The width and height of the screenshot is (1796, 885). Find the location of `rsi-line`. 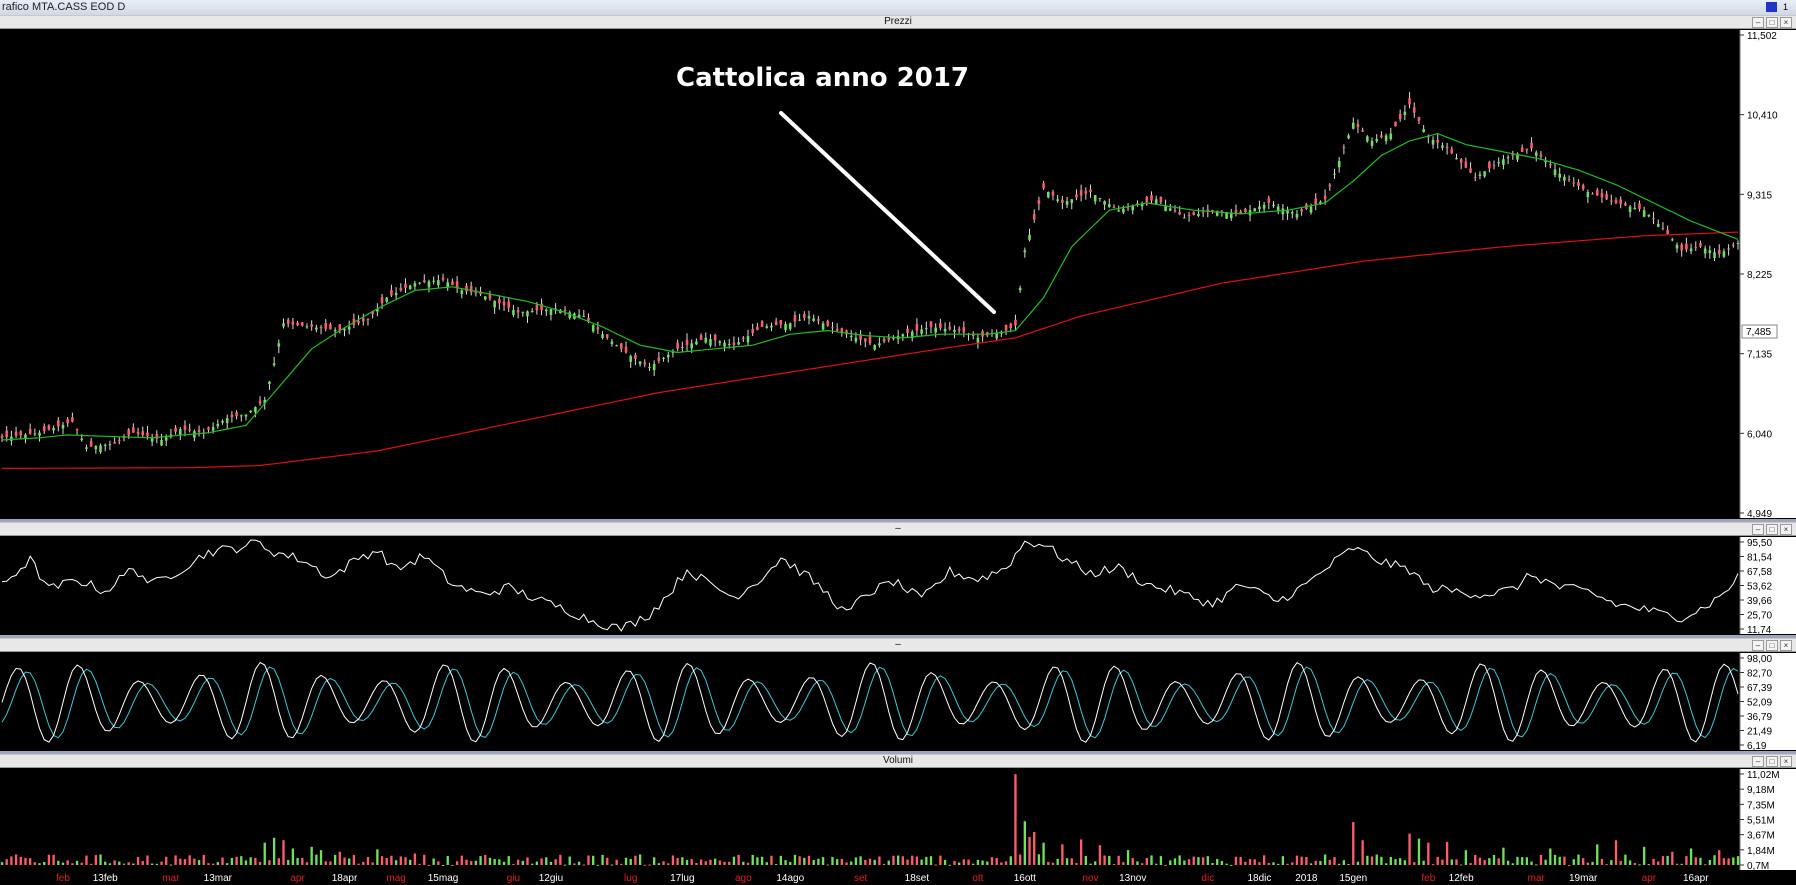

rsi-line is located at coordinates (870, 585).